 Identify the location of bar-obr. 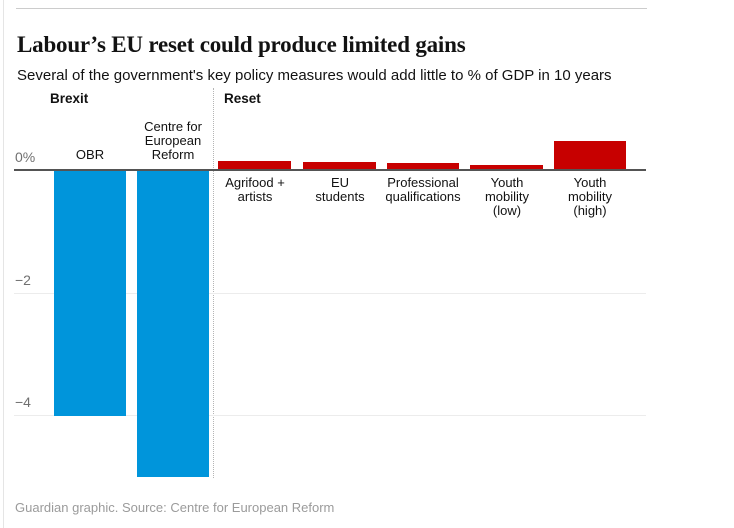
(90, 293).